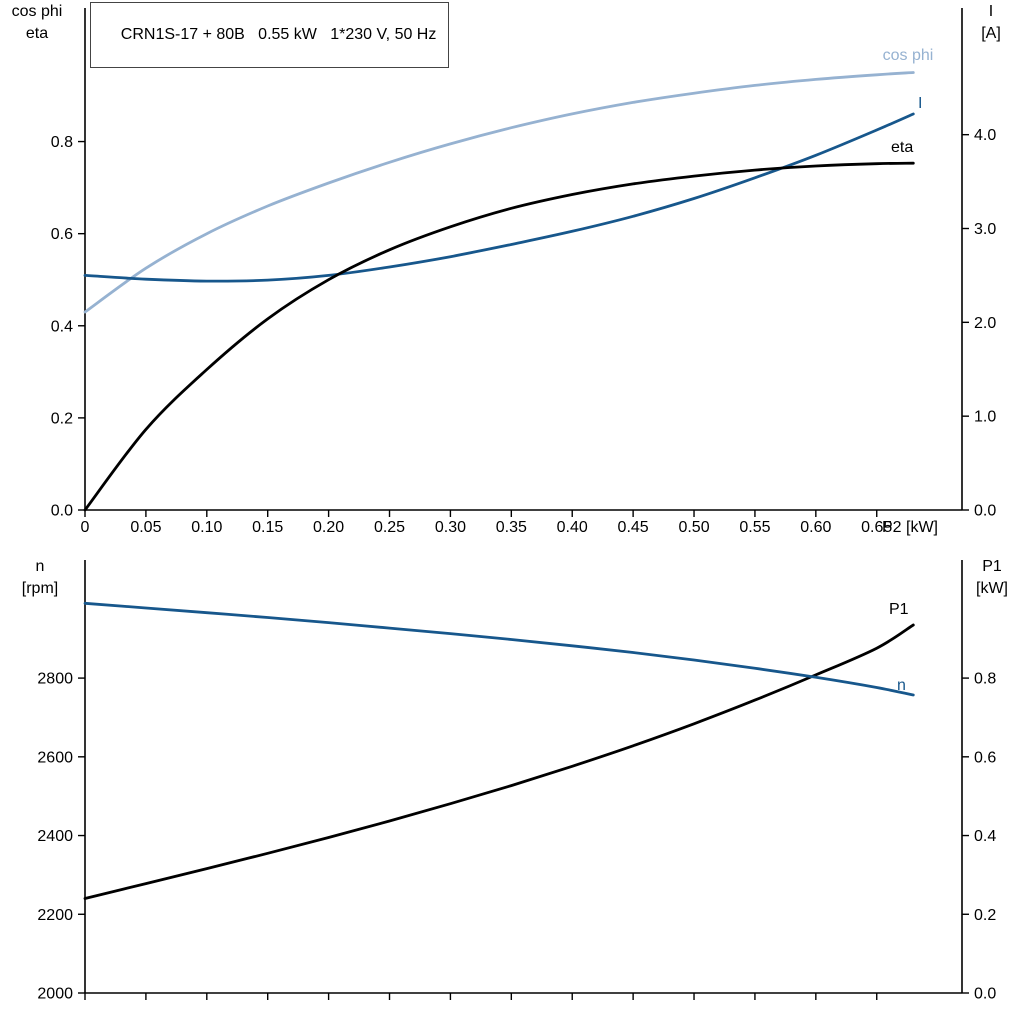 Image resolution: width=1024 pixels, height=1024 pixels. I want to click on chart-title: CRN1S-17 + 80B 0.55 kW 1*230 V, 50 Hz, so click(278, 34).